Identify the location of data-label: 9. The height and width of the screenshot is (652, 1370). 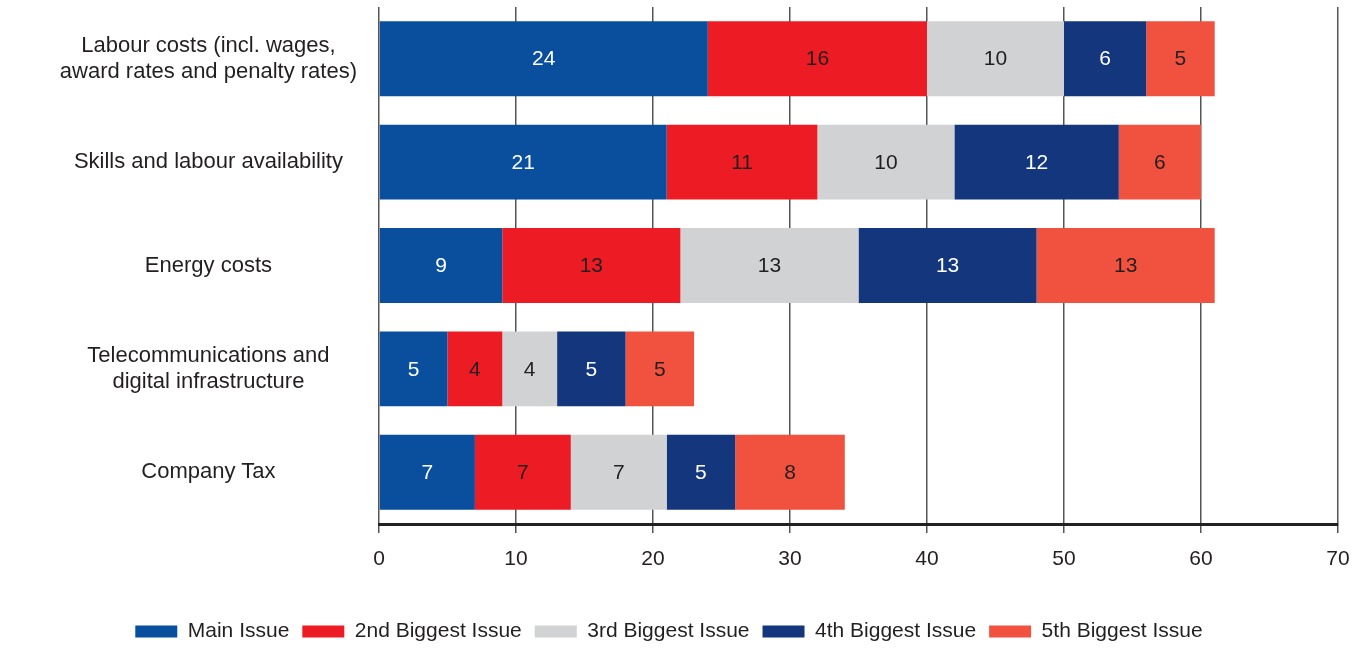
(441, 265).